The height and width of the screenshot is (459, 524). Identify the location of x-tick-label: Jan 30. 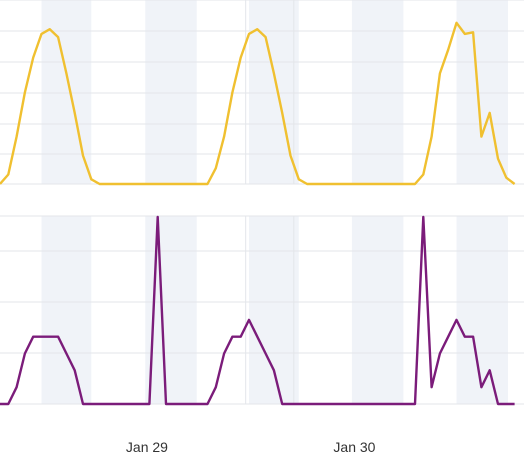
(354, 447).